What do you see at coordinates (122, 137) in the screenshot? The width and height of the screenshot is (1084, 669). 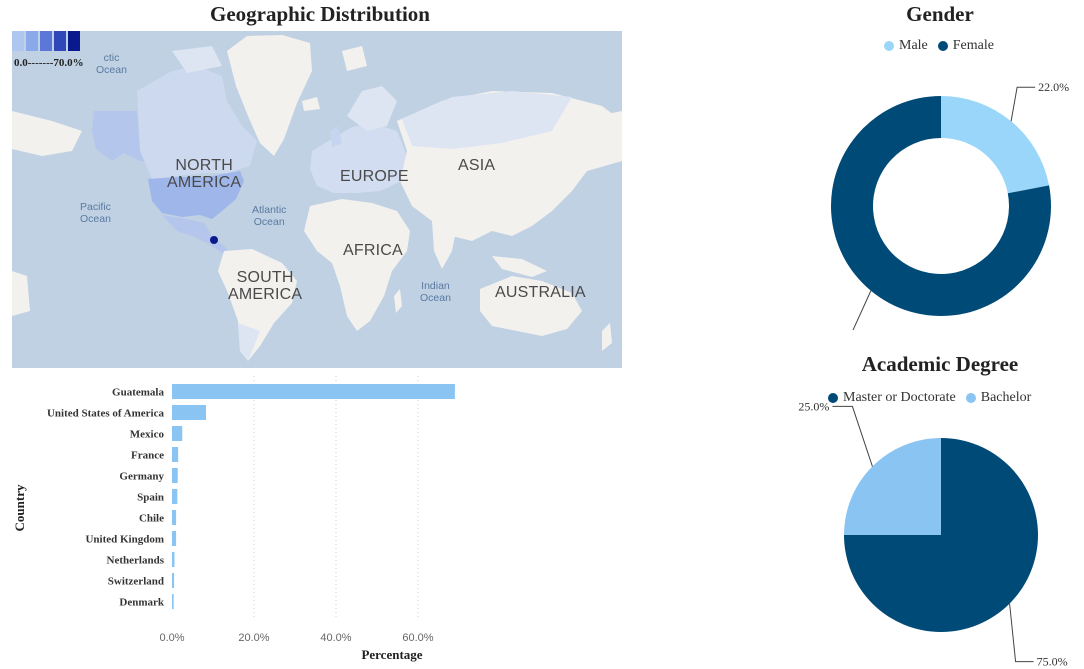 I see `alaska-shape` at bounding box center [122, 137].